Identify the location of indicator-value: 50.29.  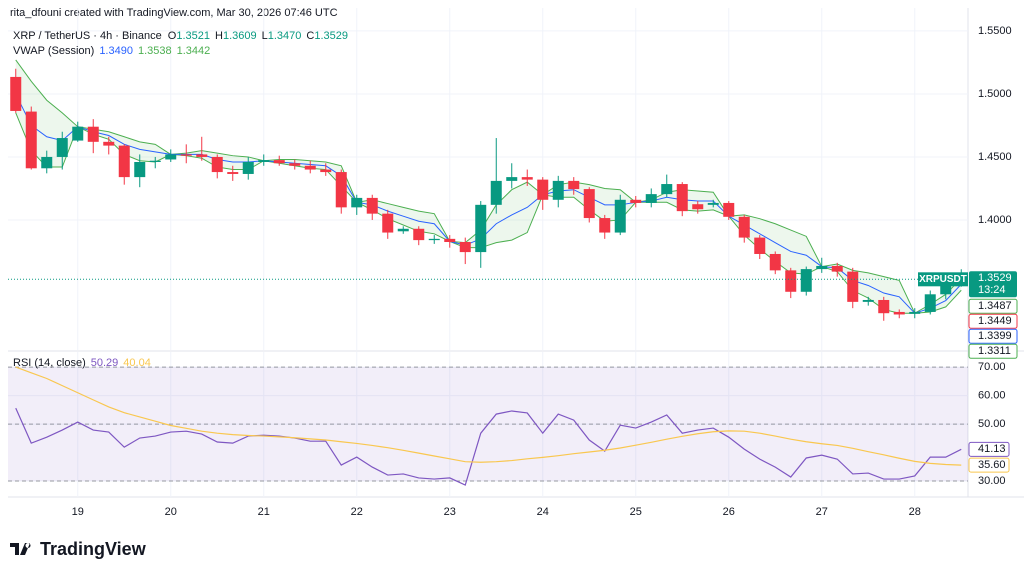
(105, 363).